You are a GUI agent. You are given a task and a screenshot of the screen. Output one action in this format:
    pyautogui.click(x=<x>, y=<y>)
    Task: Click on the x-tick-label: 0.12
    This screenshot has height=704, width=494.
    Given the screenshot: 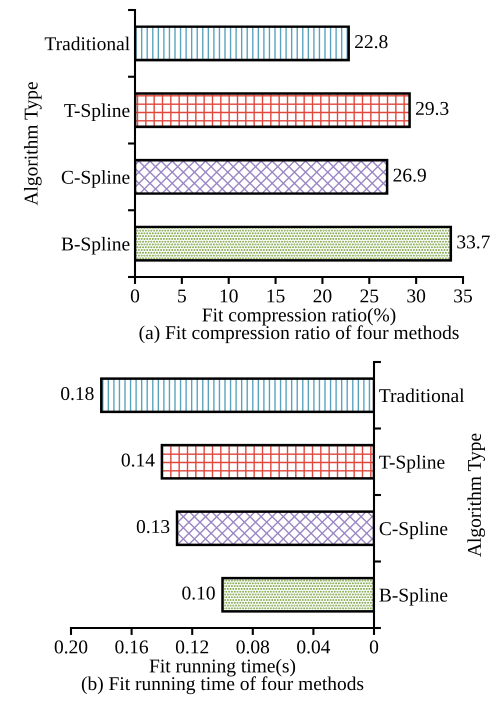 What is the action you would take?
    pyautogui.click(x=192, y=647)
    